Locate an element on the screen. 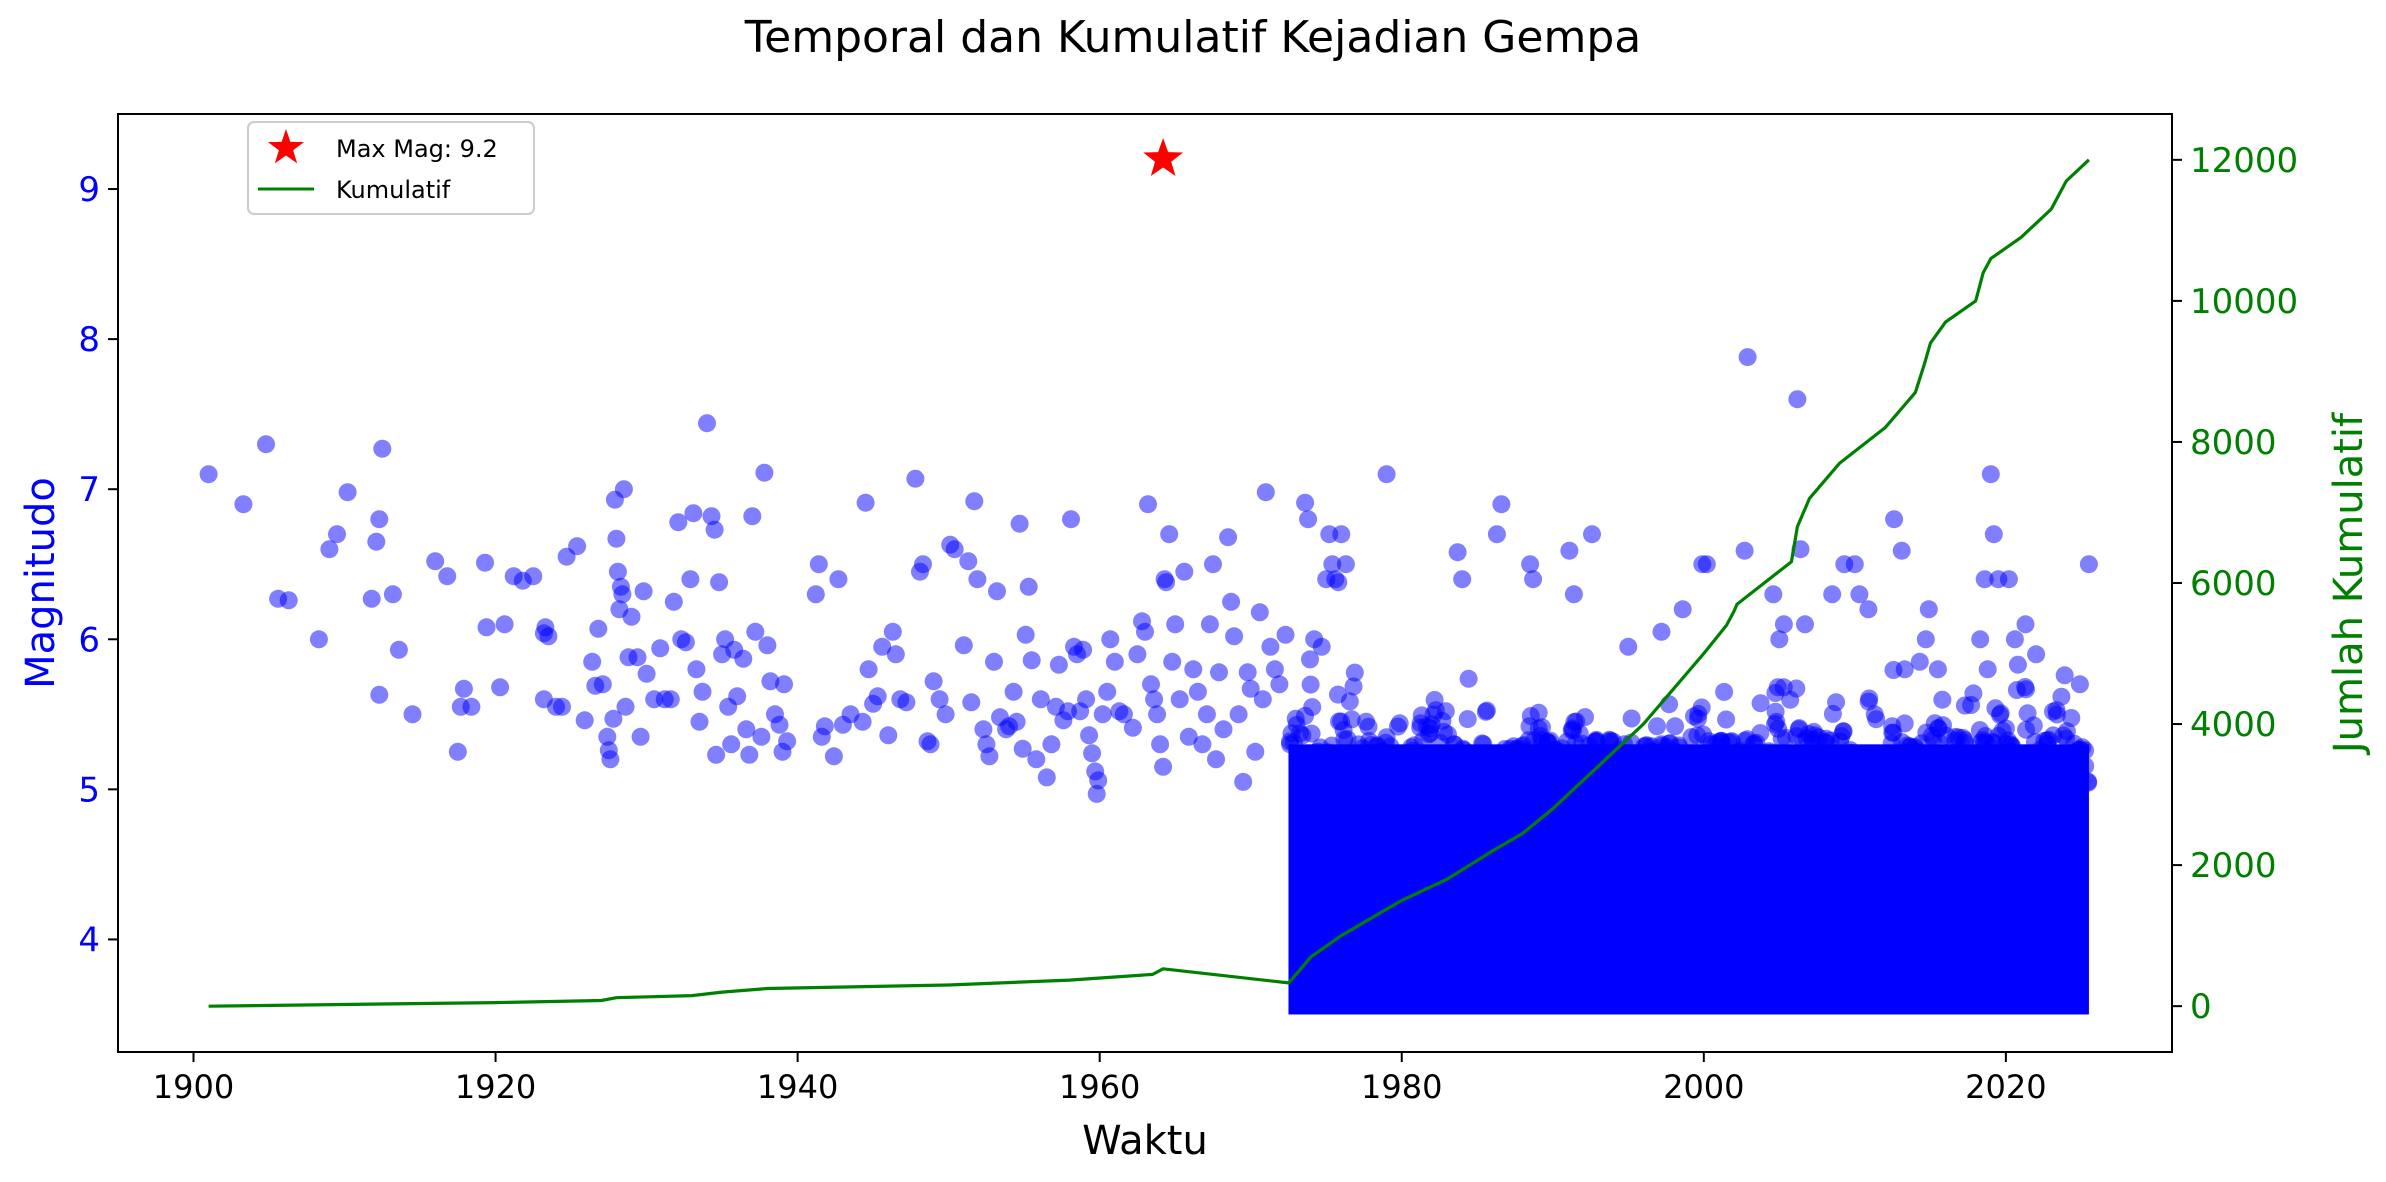  dense-scatter-band is located at coordinates (1689, 832).